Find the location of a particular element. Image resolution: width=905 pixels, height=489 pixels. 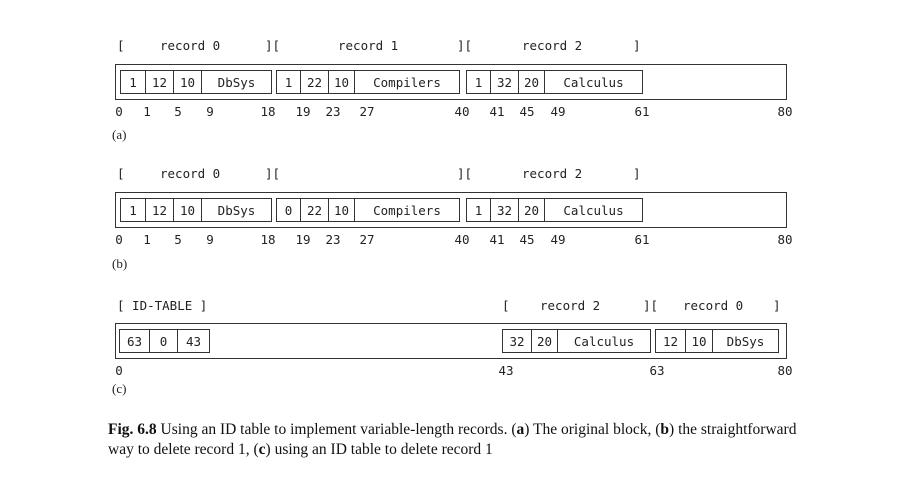

figure-number: Fig. 6.8 is located at coordinates (132, 429).